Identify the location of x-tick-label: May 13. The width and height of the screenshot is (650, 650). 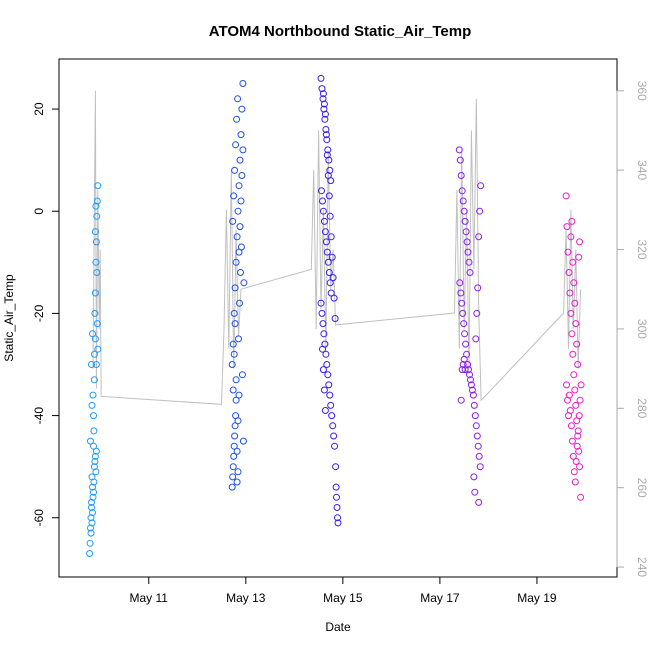
(246, 598).